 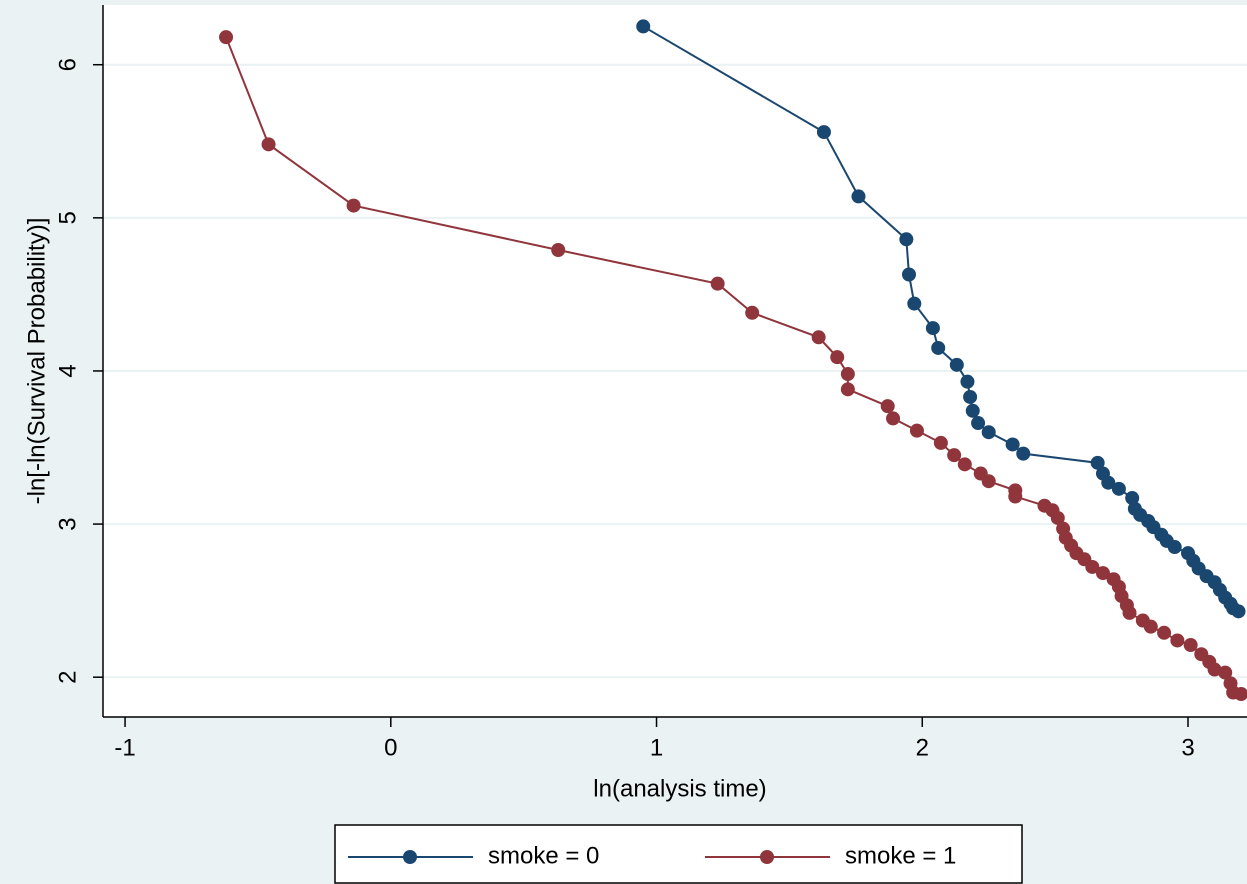 What do you see at coordinates (679, 788) in the screenshot?
I see `x-axis-title: ln(analysis time)` at bounding box center [679, 788].